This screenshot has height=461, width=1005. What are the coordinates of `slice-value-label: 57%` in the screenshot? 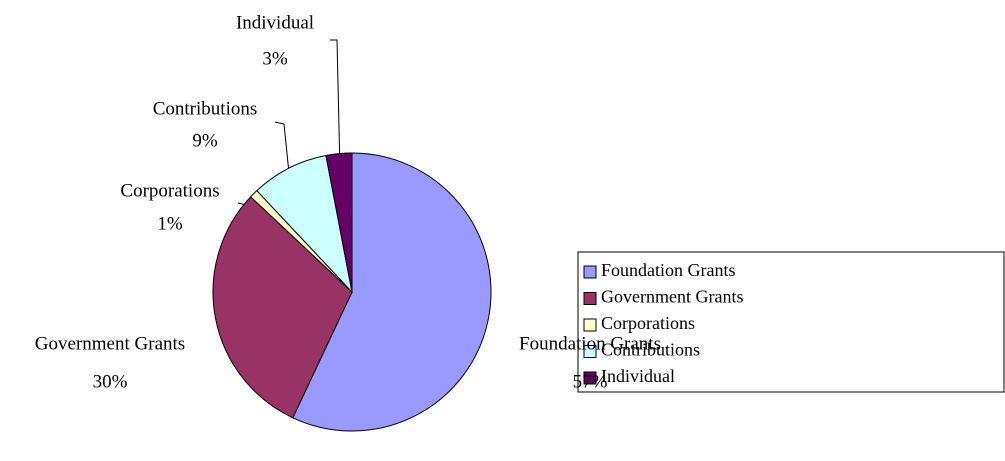 It's located at (590, 381).